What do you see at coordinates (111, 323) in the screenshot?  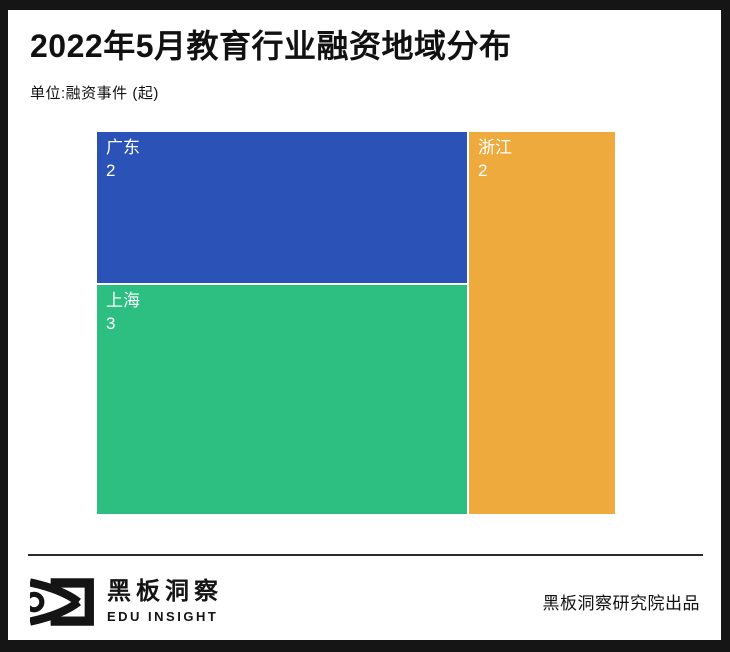 I see `cell-region-value: 3` at bounding box center [111, 323].